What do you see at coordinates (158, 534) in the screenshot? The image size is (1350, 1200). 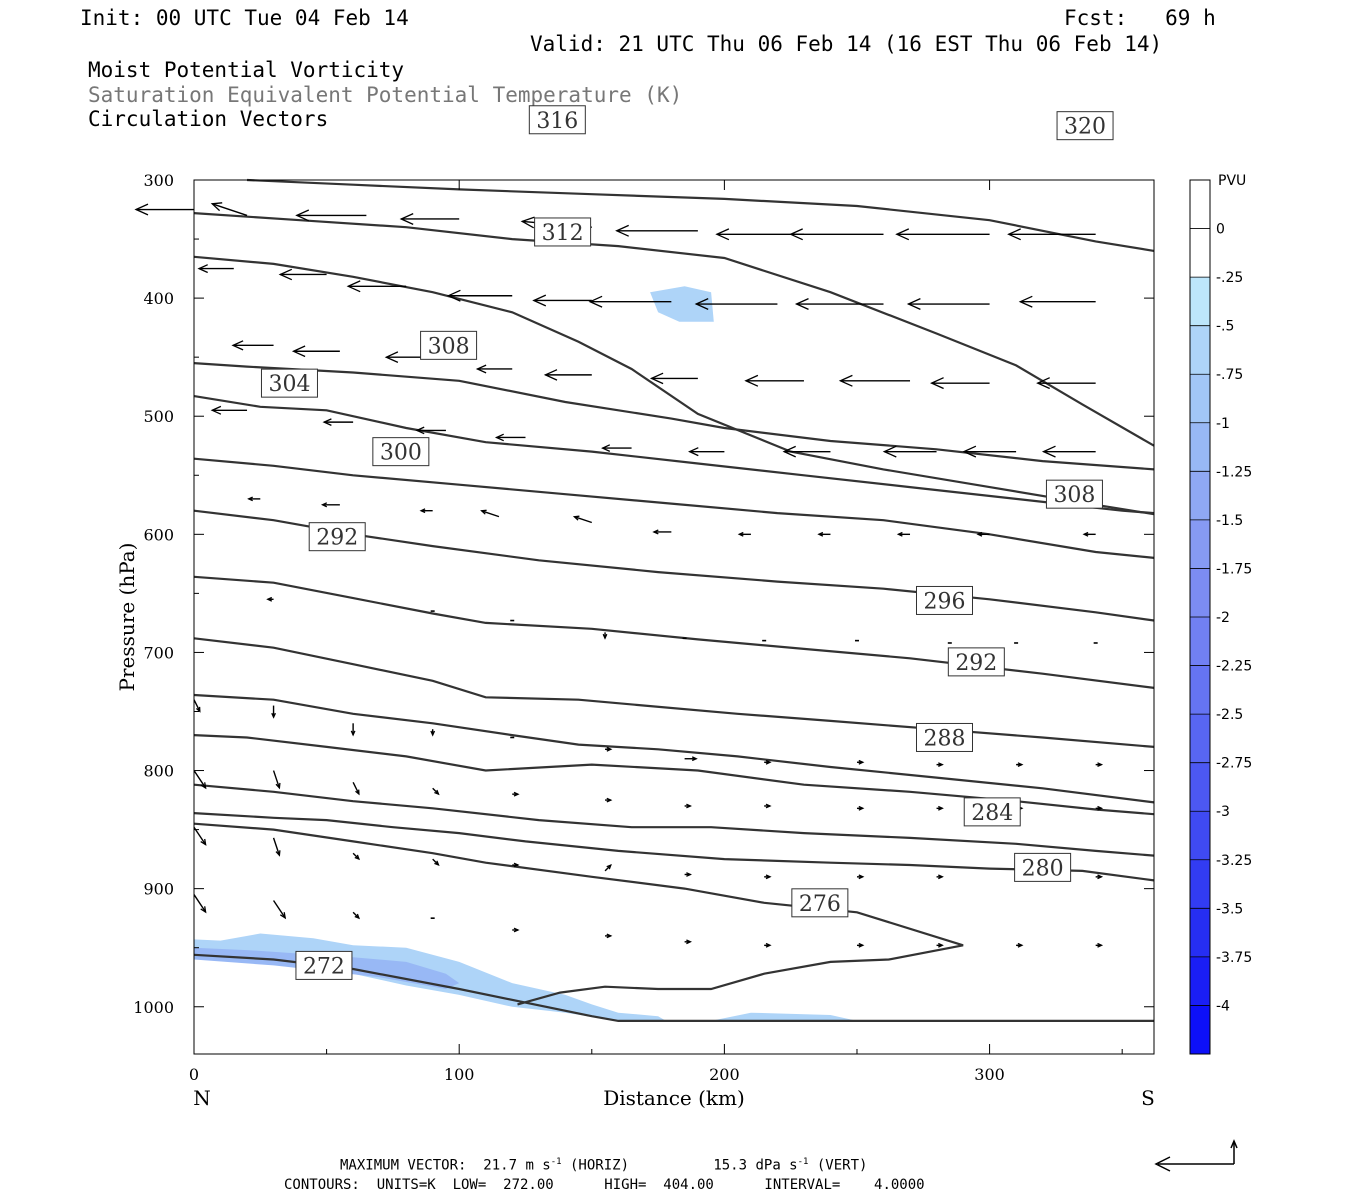 I see `y-tick-label: 600` at bounding box center [158, 534].